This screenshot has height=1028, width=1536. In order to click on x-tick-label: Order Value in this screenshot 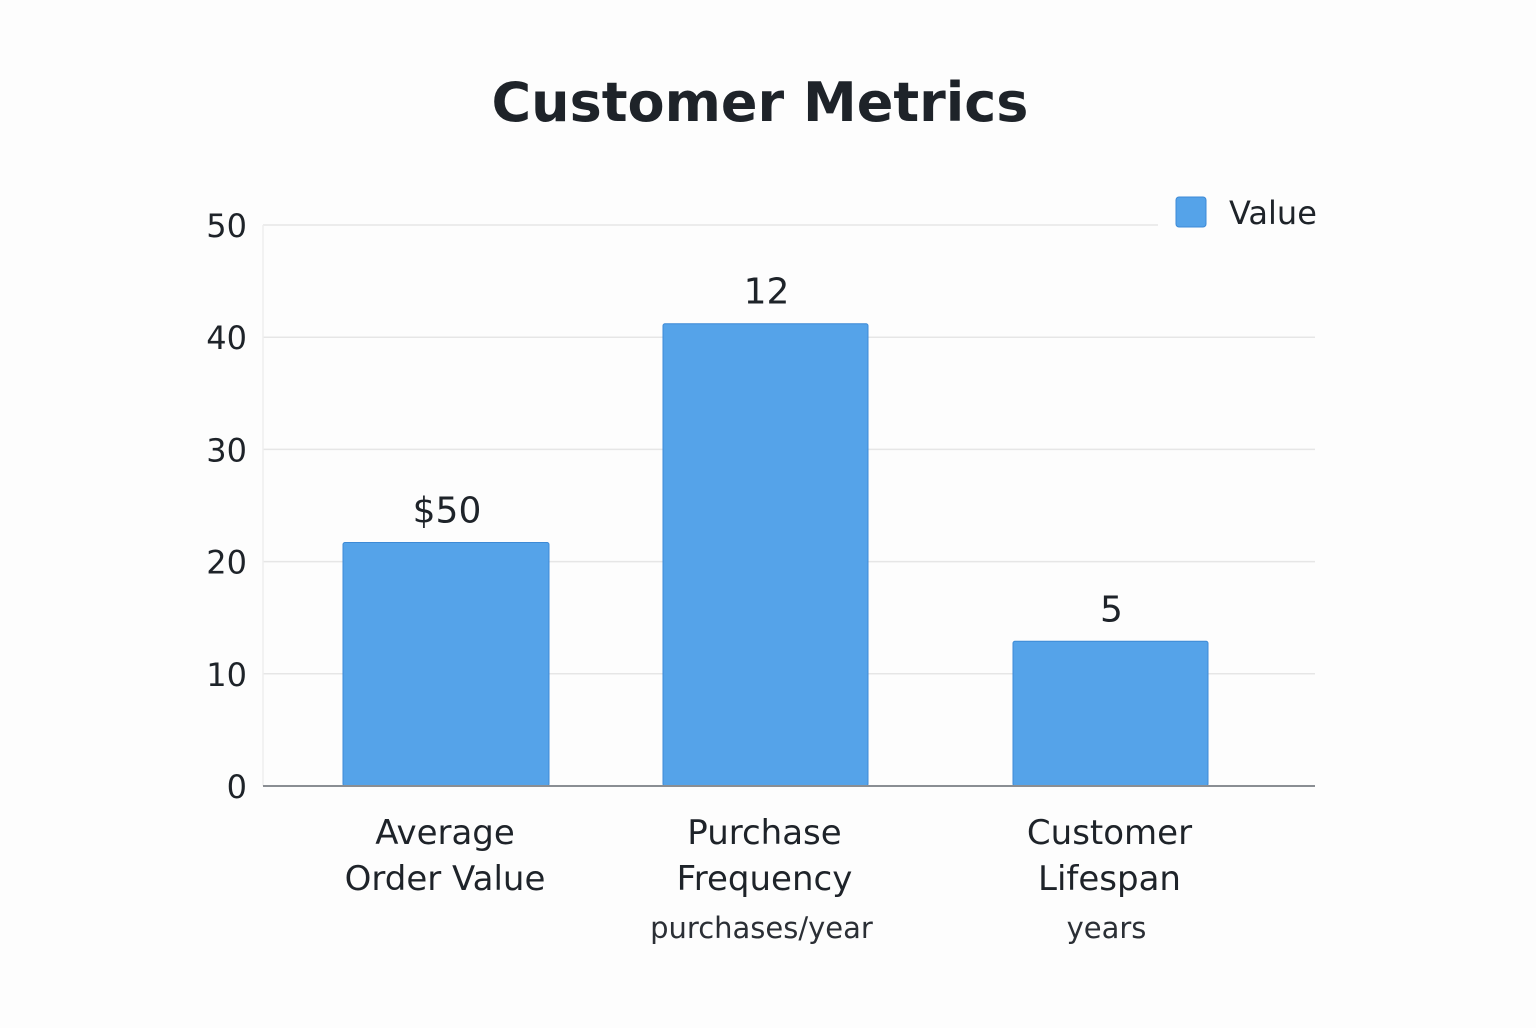, I will do `click(445, 879)`.